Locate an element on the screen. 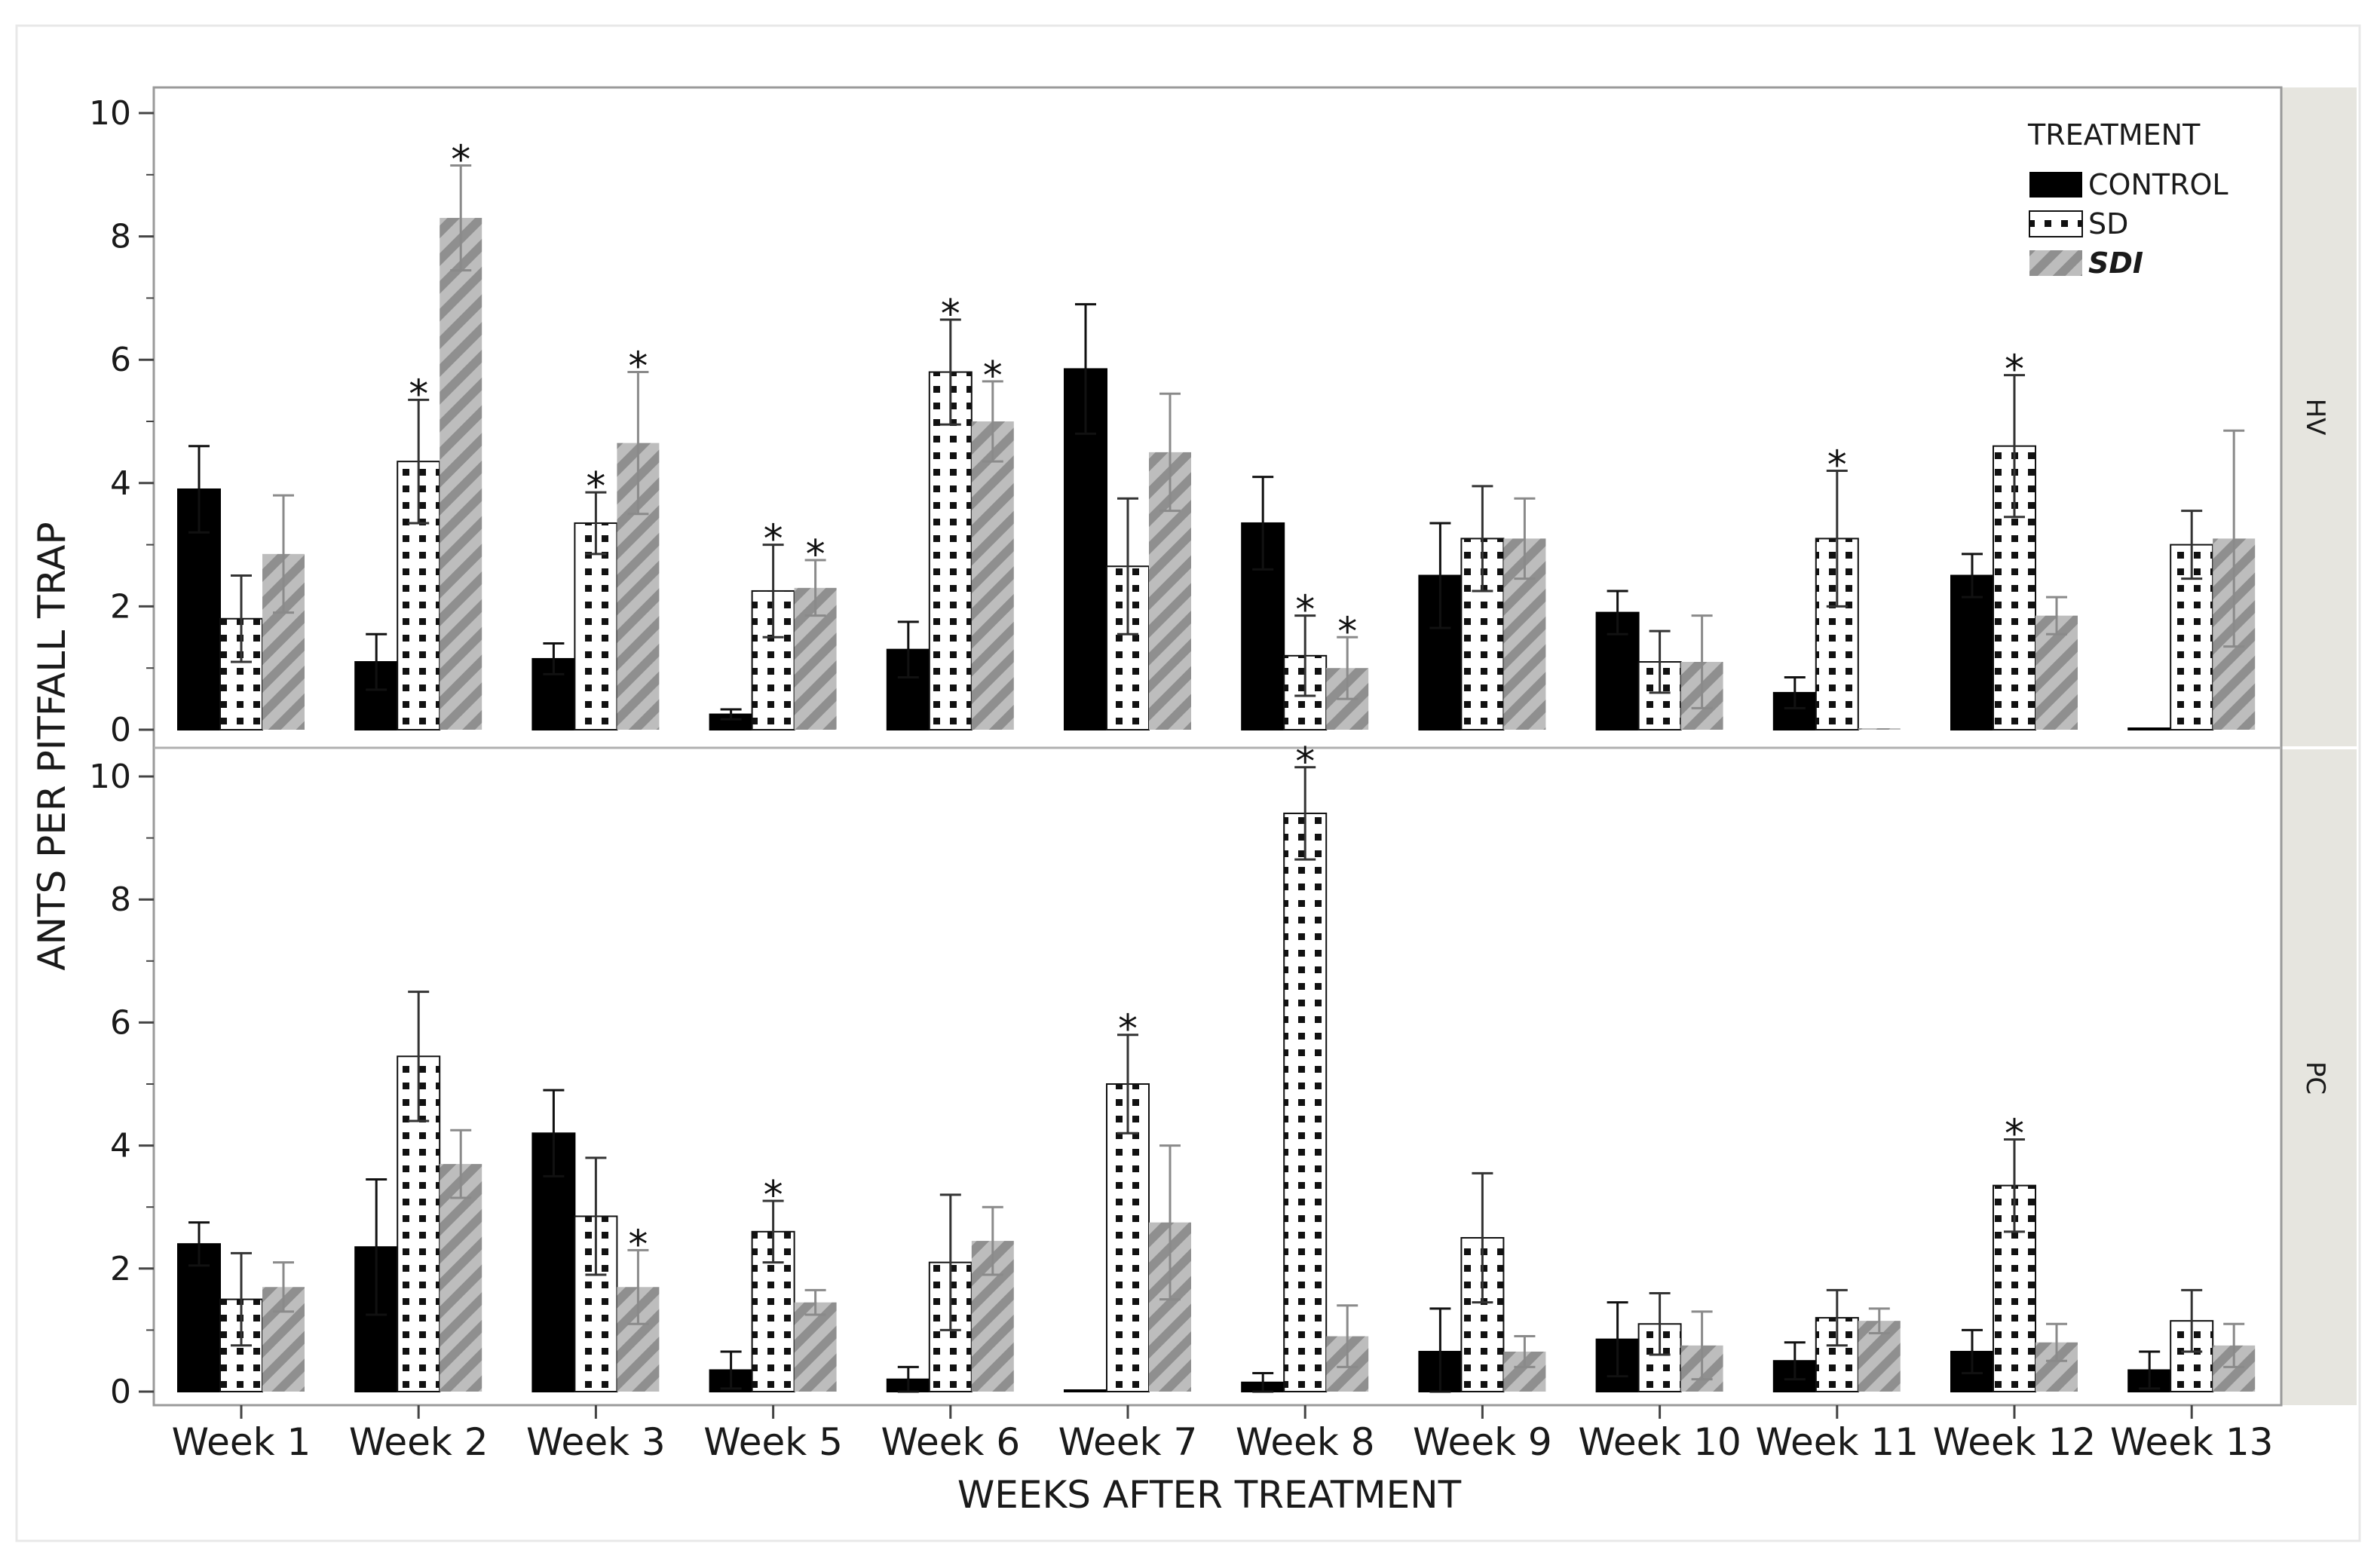 This screenshot has height=1568, width=2377. x-tick-label: Week 6 is located at coordinates (950, 1442).